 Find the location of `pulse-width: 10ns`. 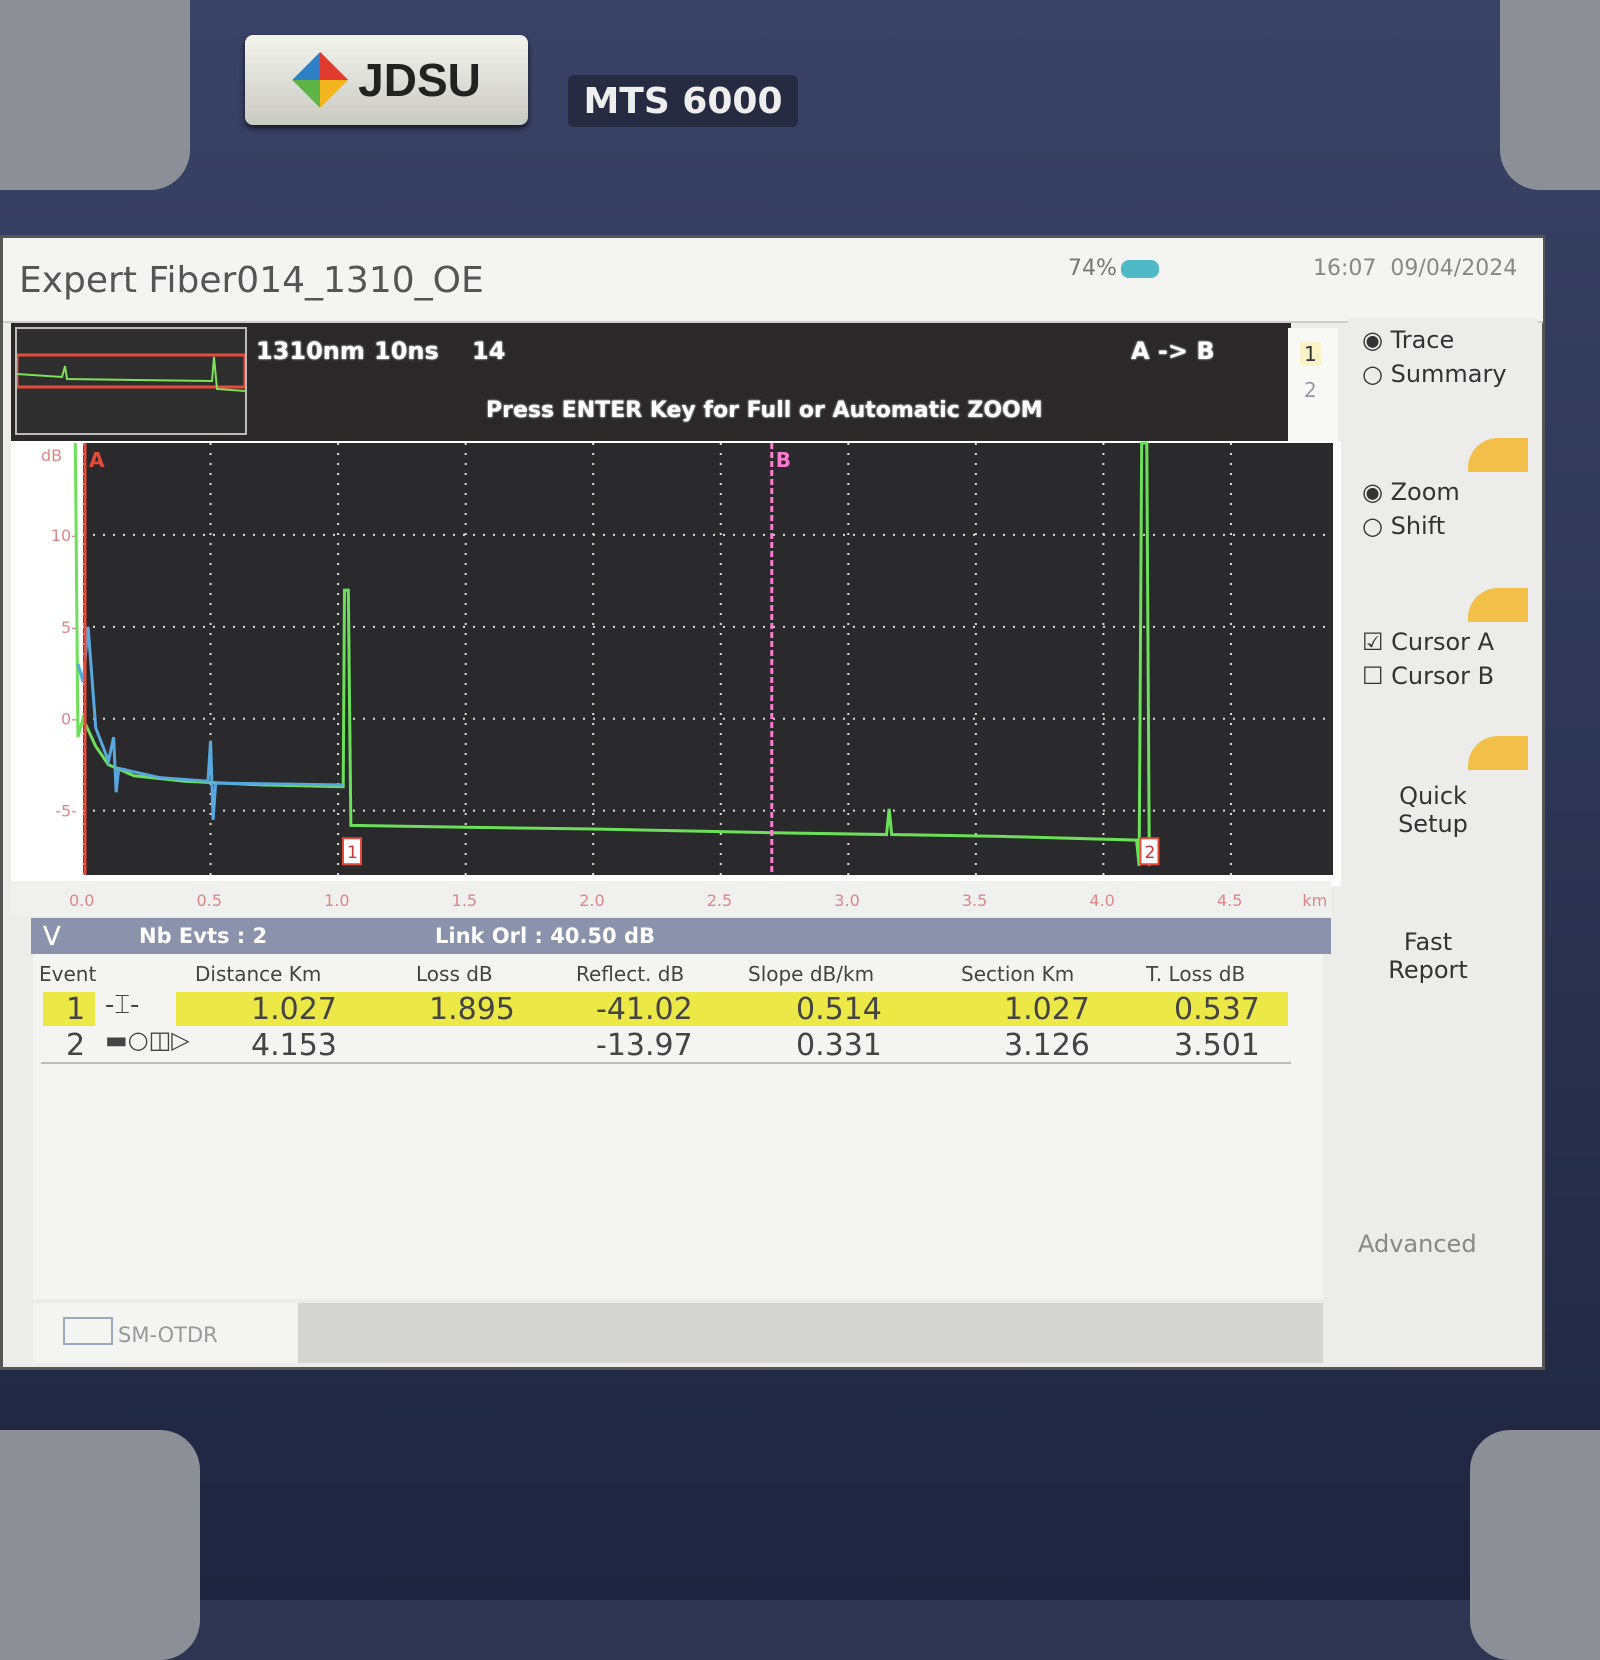

pulse-width: 10ns is located at coordinates (406, 351).